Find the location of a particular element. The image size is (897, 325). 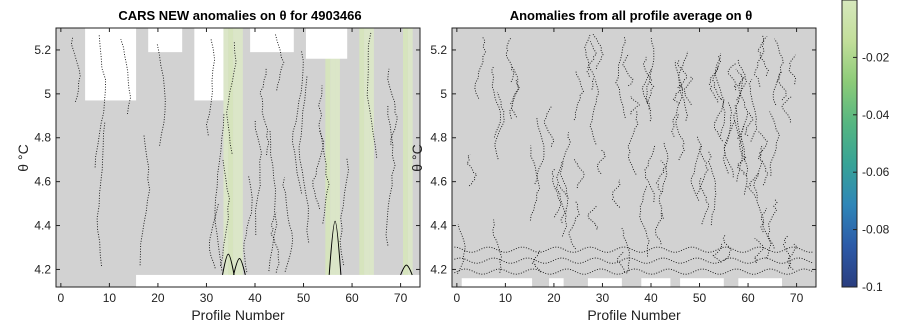

right-panel-title: Anomalies from all profile average on θ is located at coordinates (631, 15).